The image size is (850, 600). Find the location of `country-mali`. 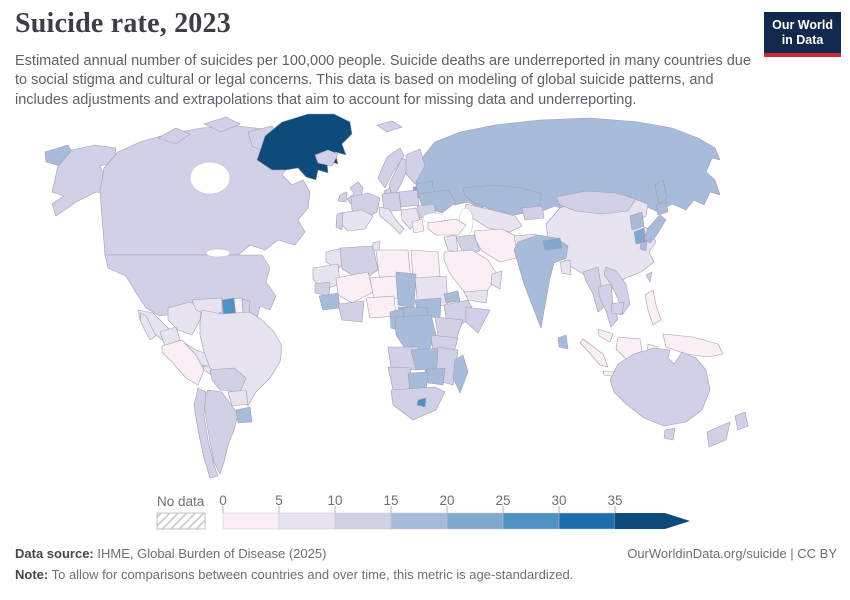

country-mali is located at coordinates (354, 287).